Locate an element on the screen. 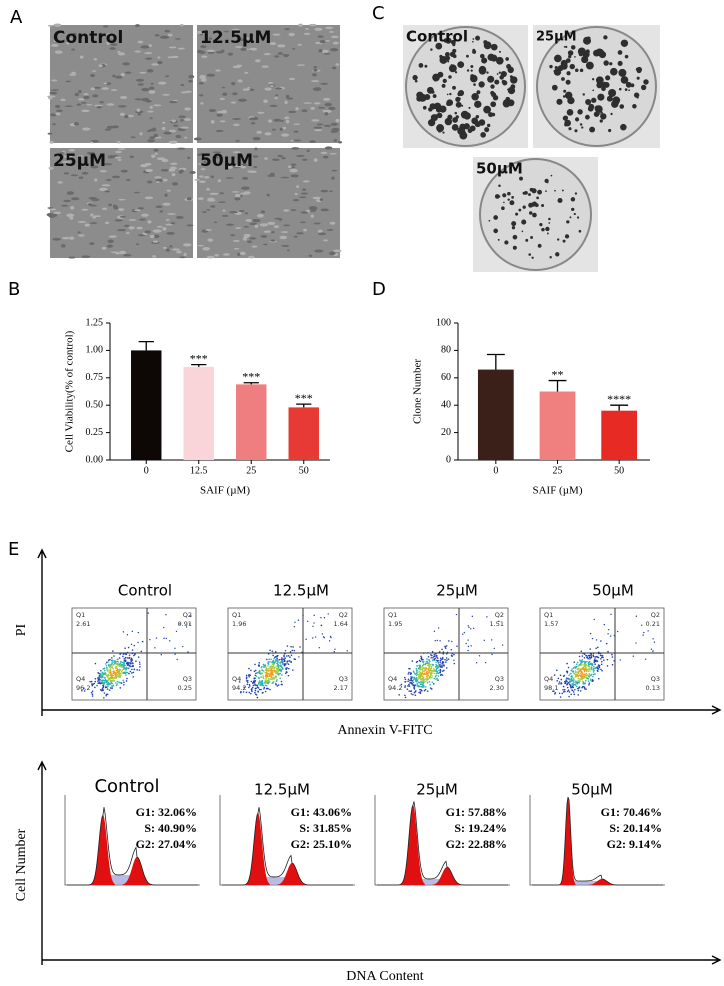  plot-title: Control is located at coordinates (145, 591).